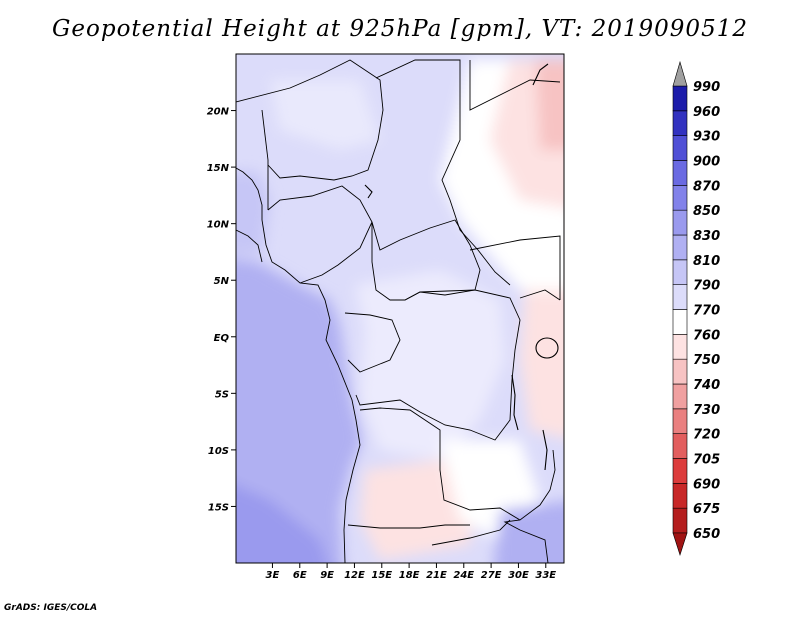 The image size is (800, 618). What do you see at coordinates (540, 295) in the screenshot?
I see `border-kenya` at bounding box center [540, 295].